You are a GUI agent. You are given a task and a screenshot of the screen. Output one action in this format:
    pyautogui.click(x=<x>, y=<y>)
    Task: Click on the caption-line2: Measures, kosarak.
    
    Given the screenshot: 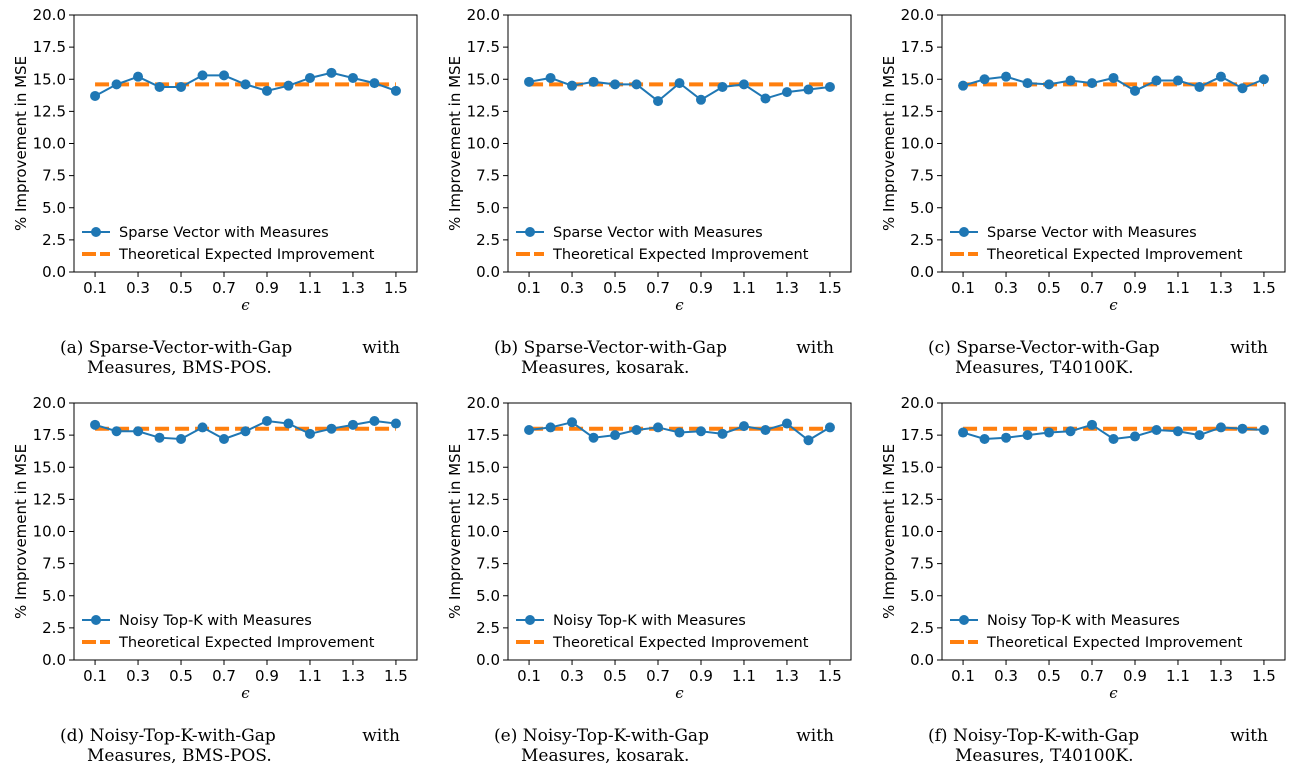 What is the action you would take?
    pyautogui.click(x=605, y=368)
    